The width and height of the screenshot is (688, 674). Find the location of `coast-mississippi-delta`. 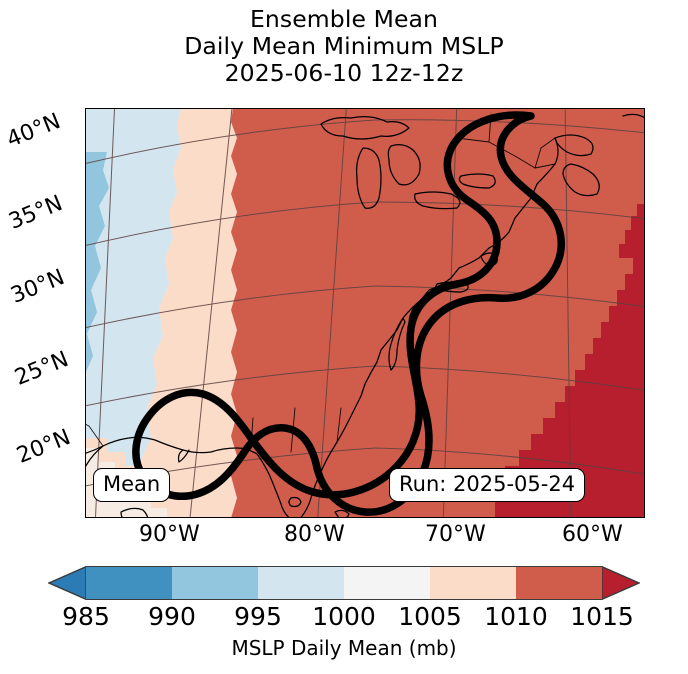

coast-mississippi-delta is located at coordinates (183, 456).